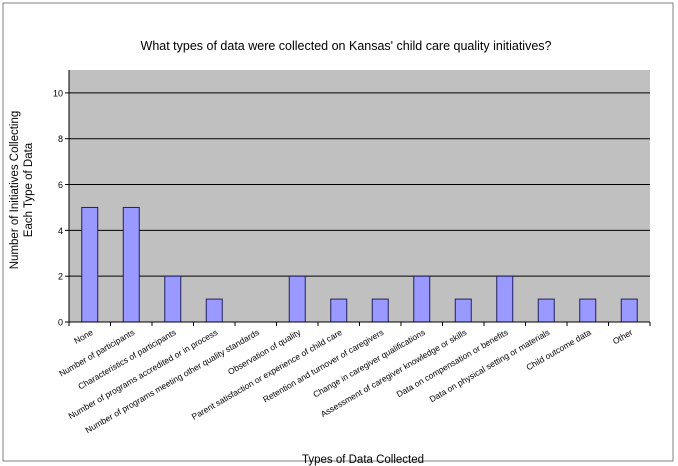  Describe the element at coordinates (60, 323) in the screenshot. I see `y-tick-label: 0` at that location.